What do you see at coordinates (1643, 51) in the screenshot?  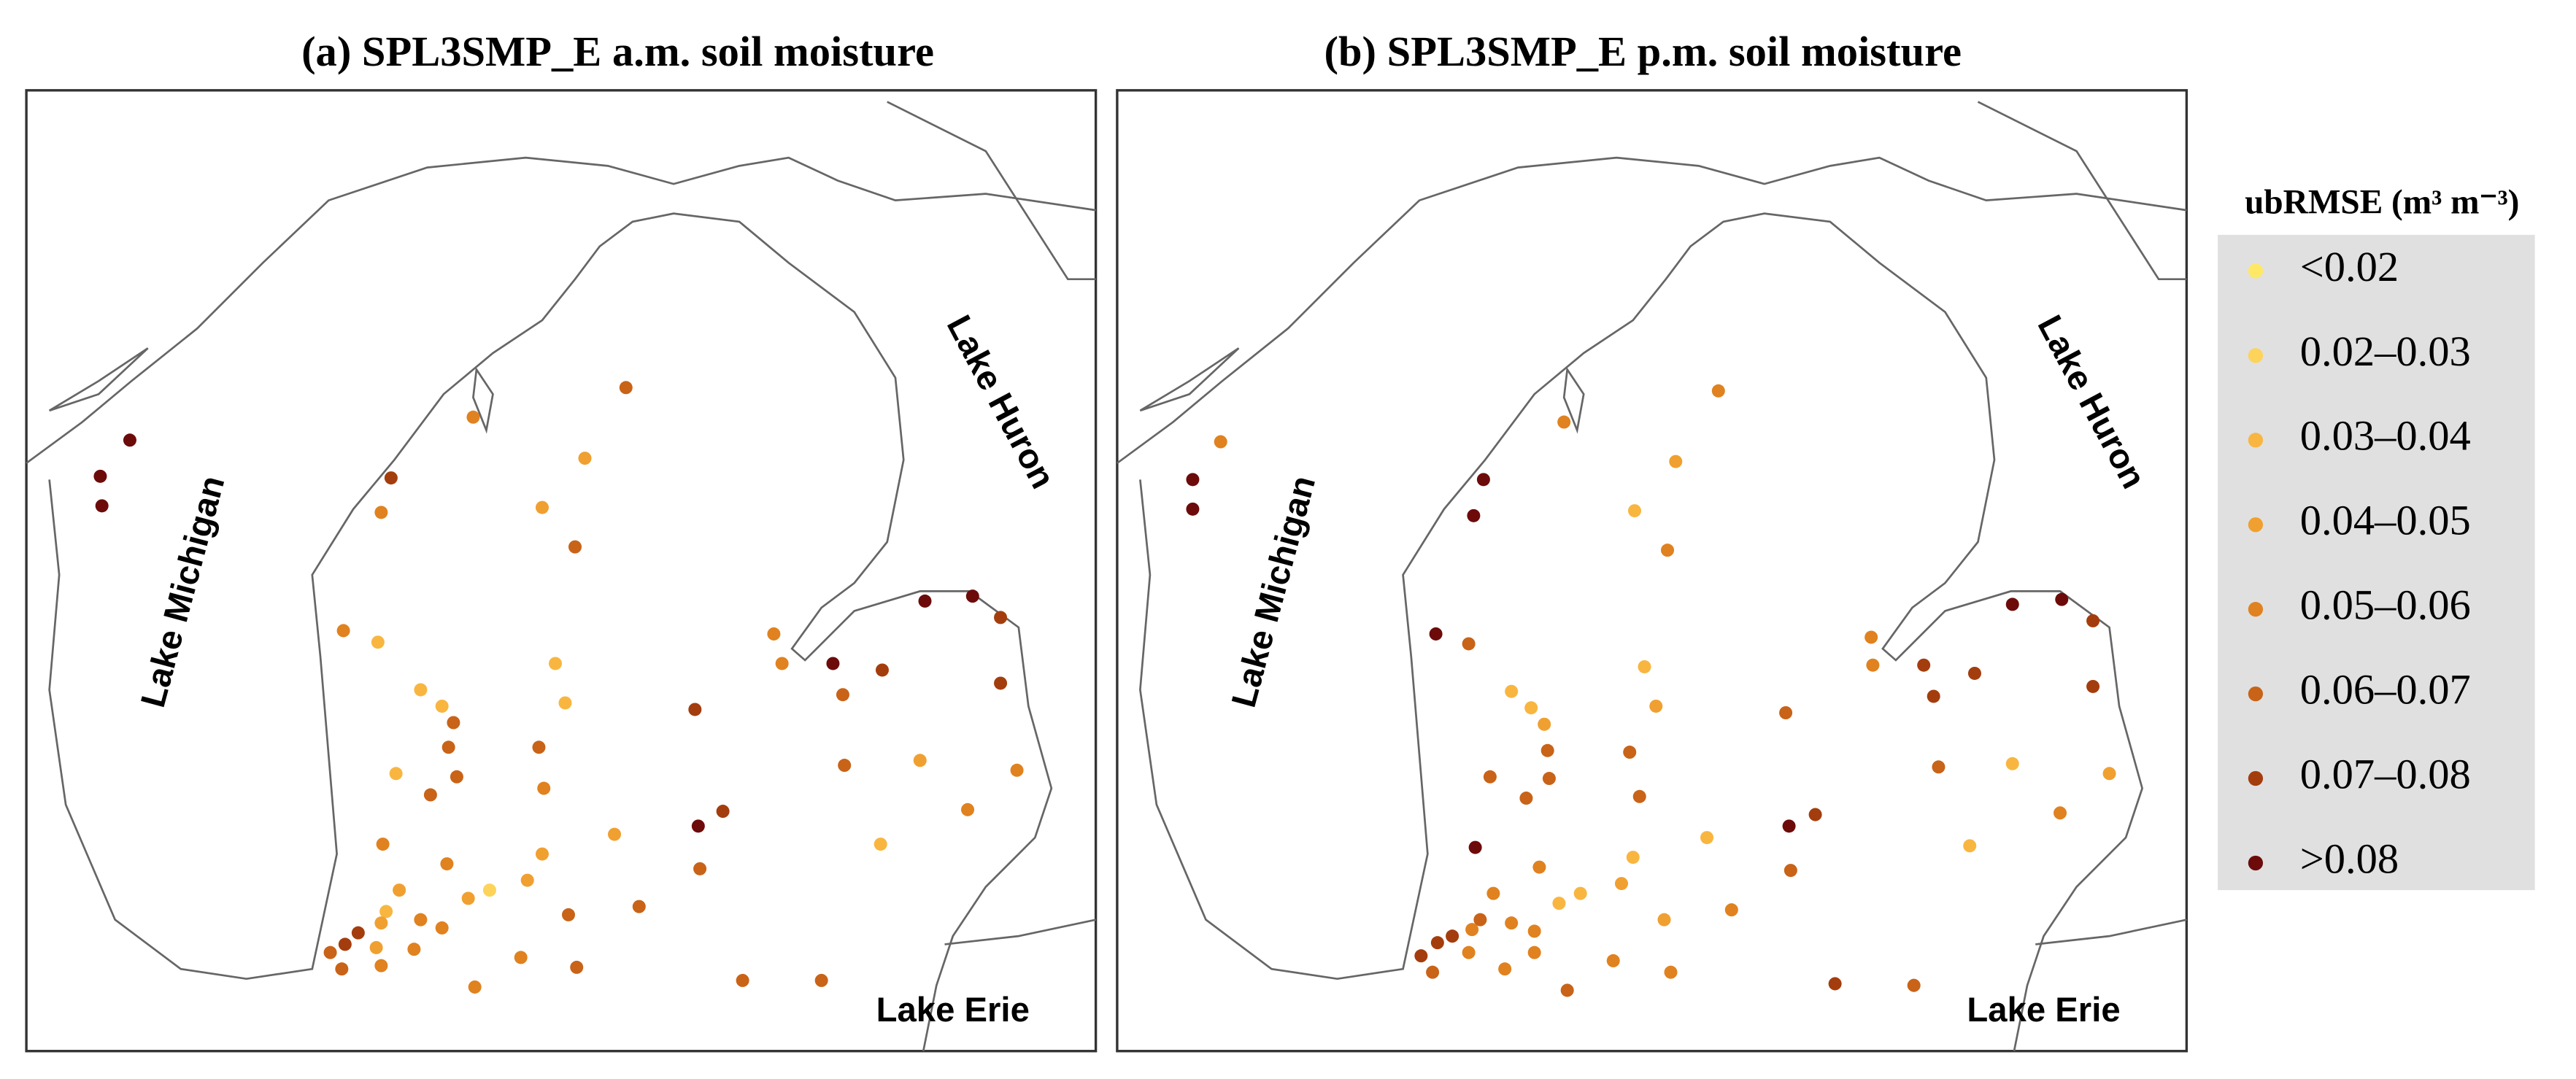 I see `panel-title: (b) SPL3SMP_E p.m. soil moisture` at bounding box center [1643, 51].